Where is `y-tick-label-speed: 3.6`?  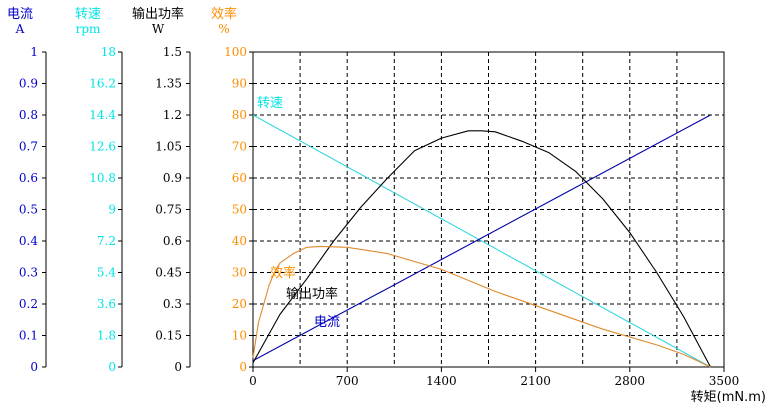 y-tick-label-speed: 3.6 is located at coordinates (106, 304).